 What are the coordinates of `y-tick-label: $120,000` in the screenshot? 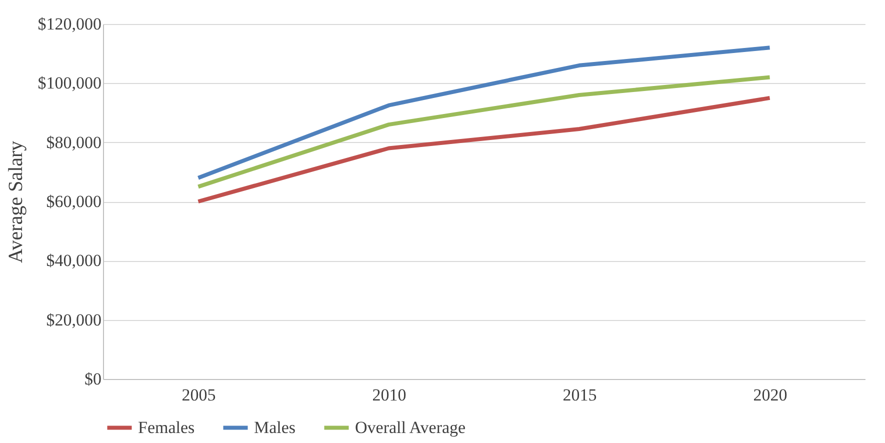 It's located at (70, 24).